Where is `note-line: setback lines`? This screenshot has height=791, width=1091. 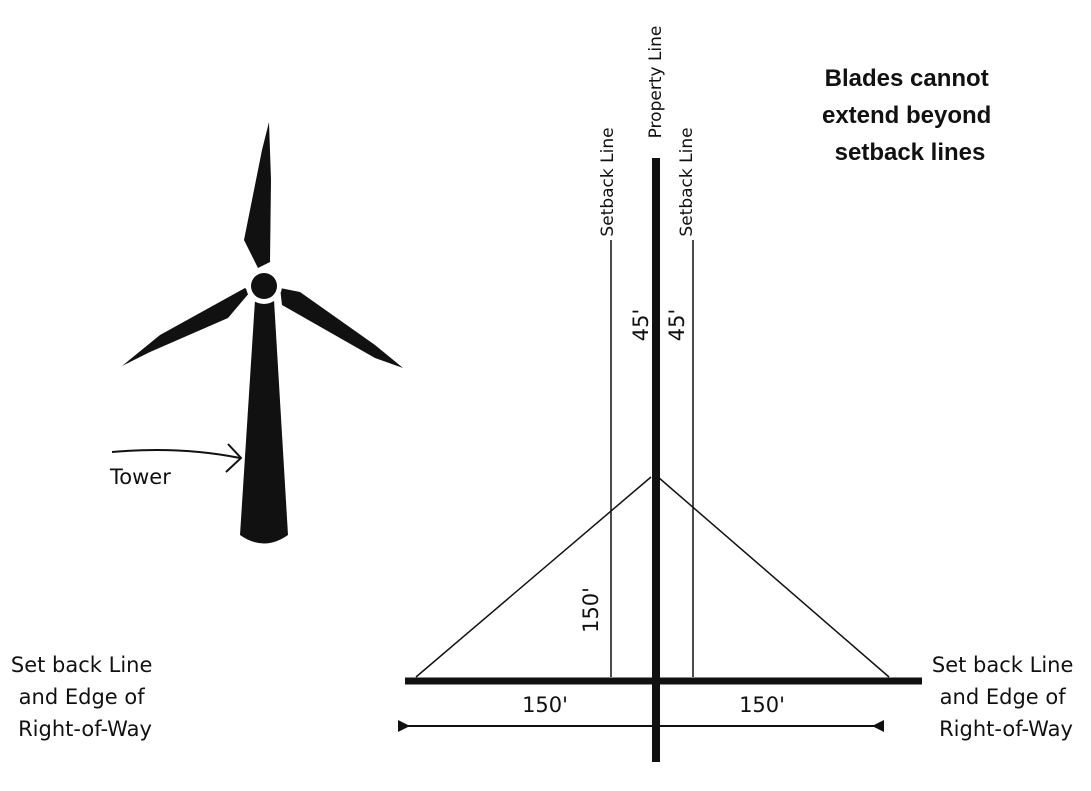 note-line: setback lines is located at coordinates (910, 152).